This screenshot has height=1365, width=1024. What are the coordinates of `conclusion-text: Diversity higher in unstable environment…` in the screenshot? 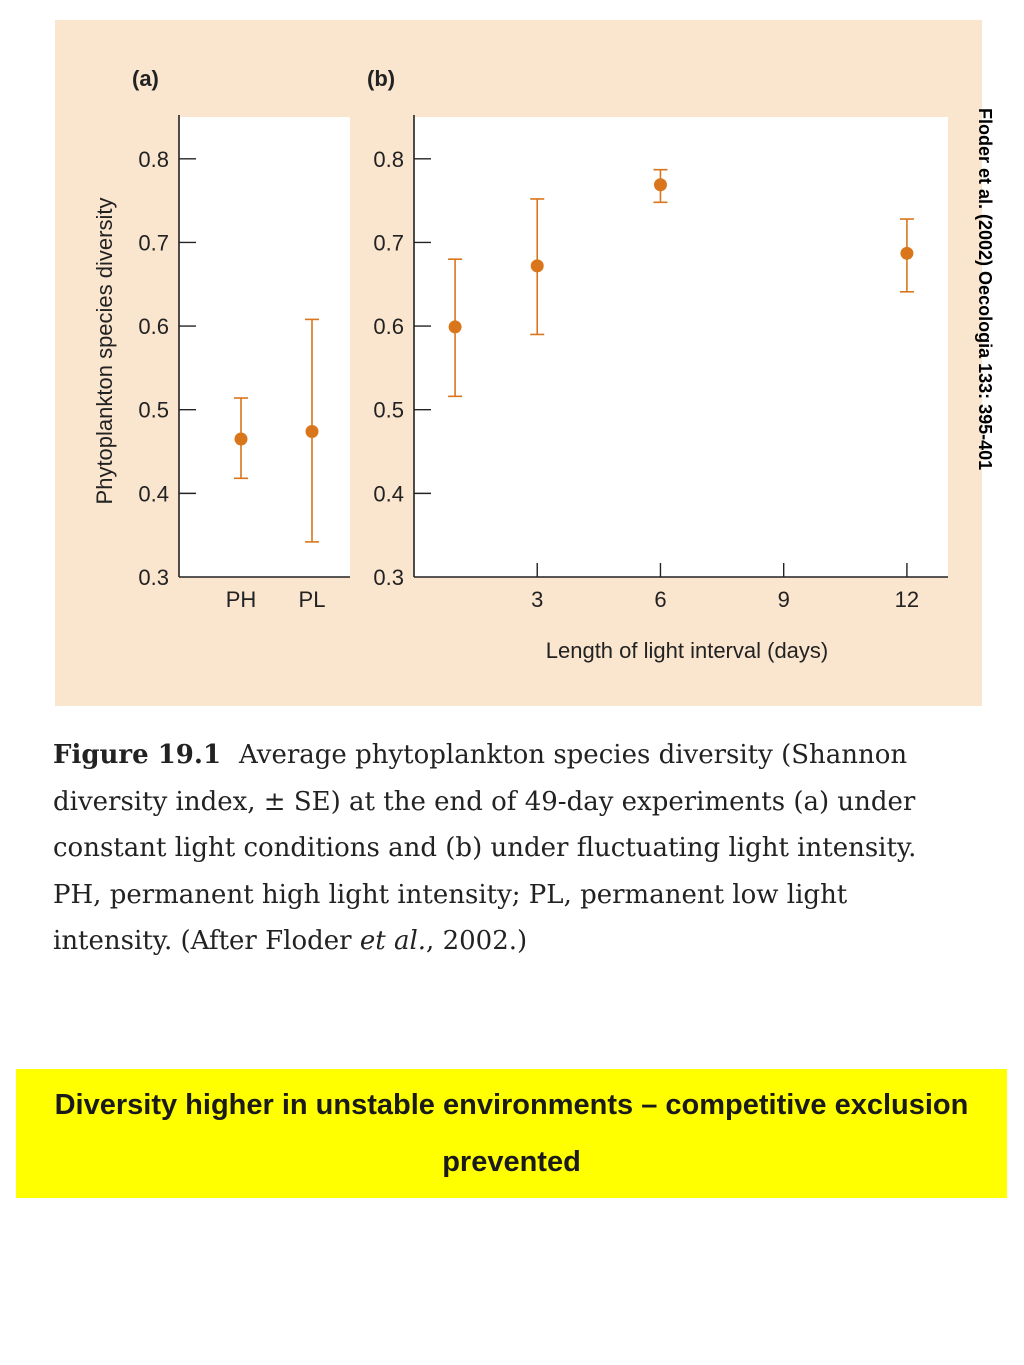 It's located at (511, 1133).